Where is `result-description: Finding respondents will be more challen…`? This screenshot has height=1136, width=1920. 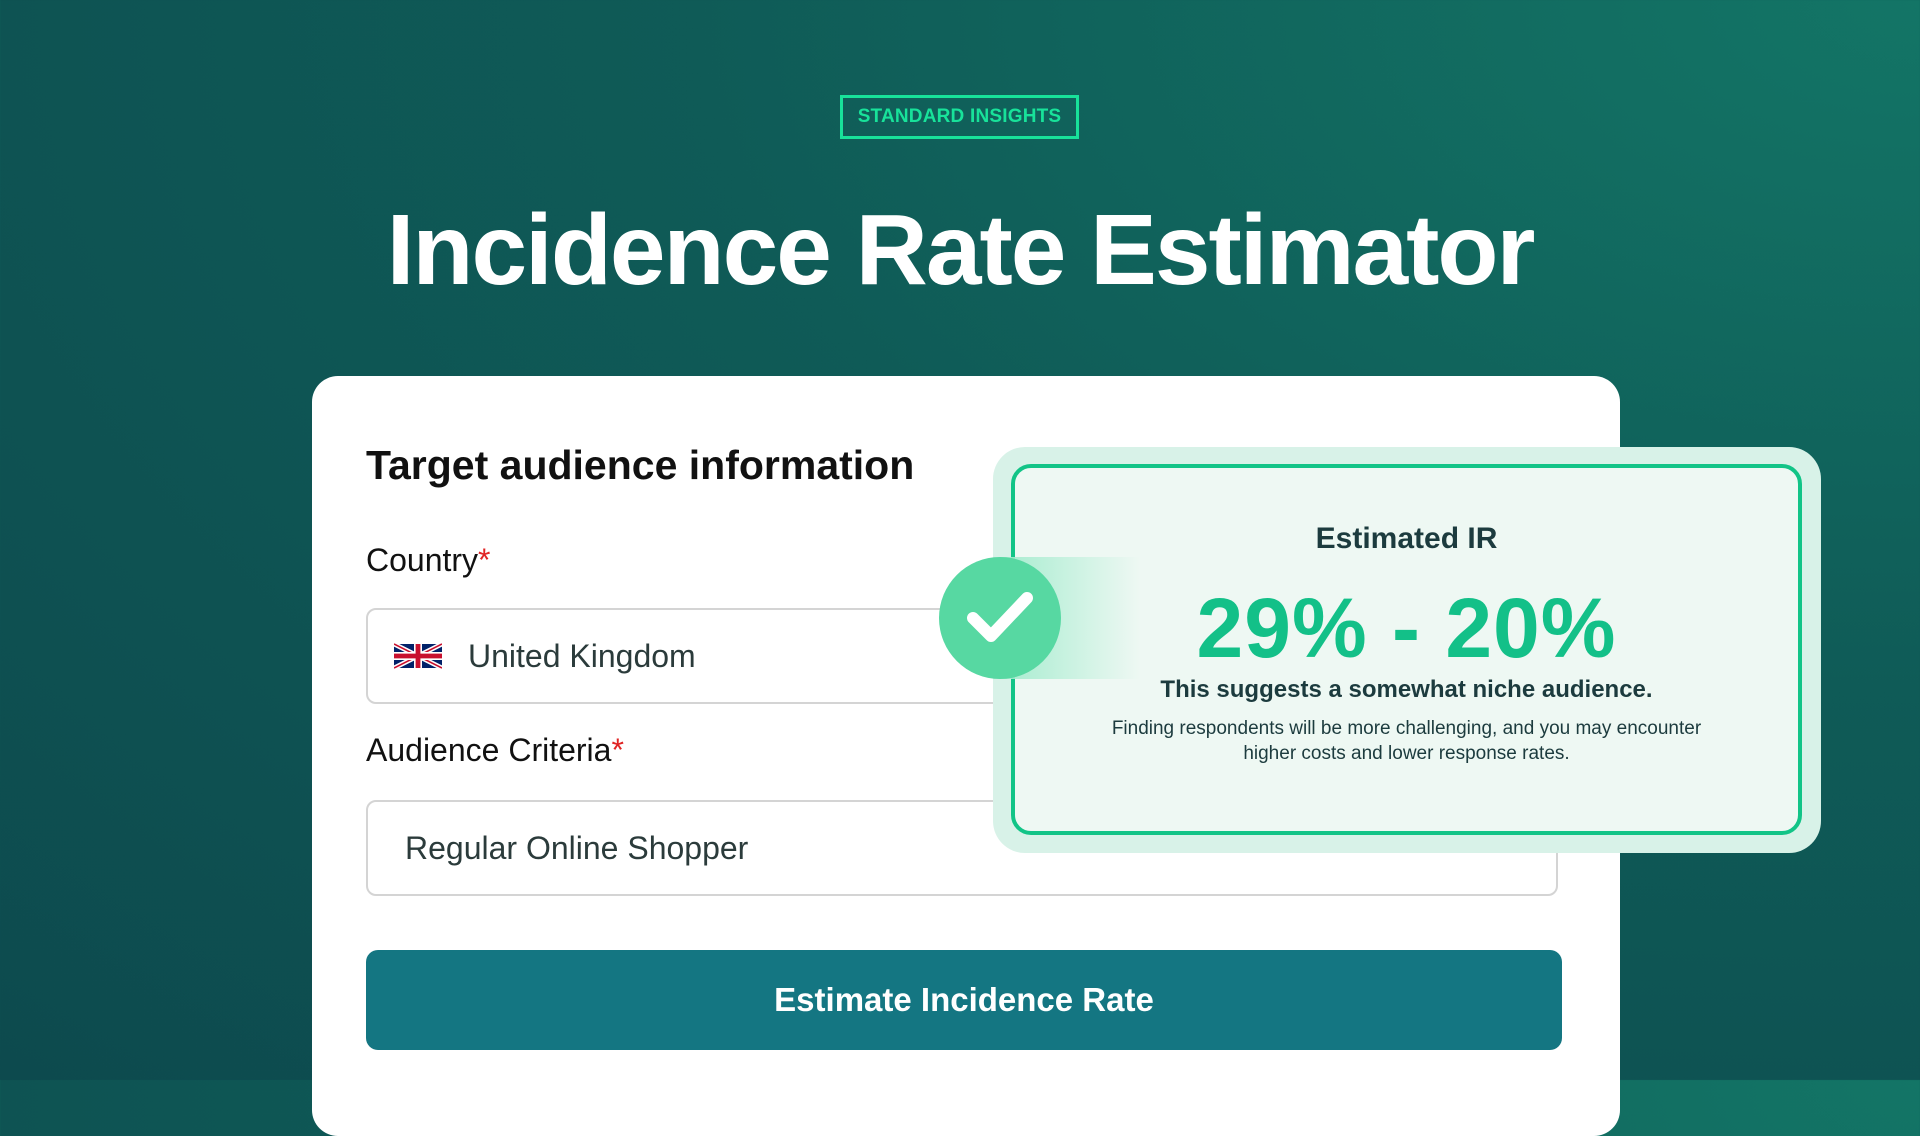 result-description: Finding respondents will be more challen… is located at coordinates (1406, 741).